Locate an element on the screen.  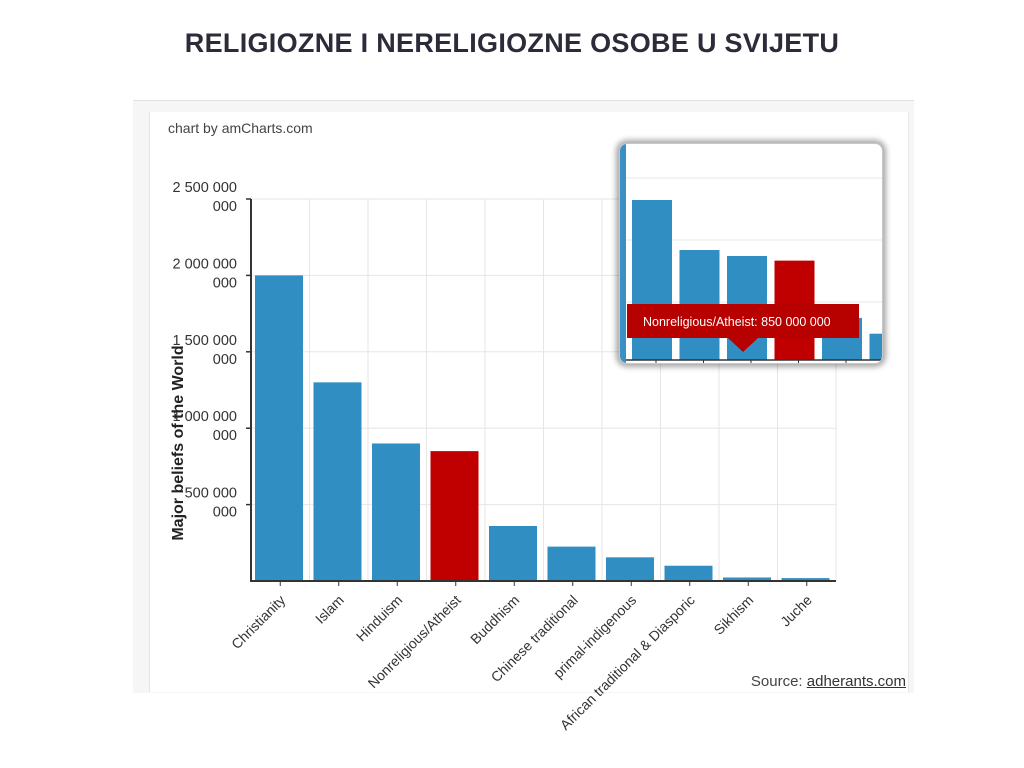
bar-nonreligious-atheist is located at coordinates (454, 516).